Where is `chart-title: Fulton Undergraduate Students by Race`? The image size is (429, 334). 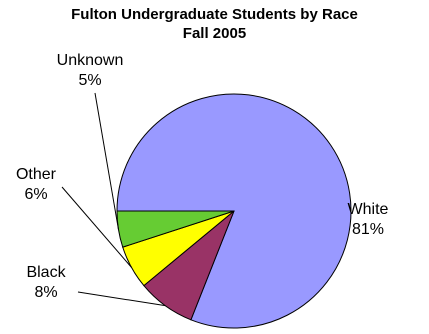 chart-title: Fulton Undergraduate Students by Race is located at coordinates (214, 14).